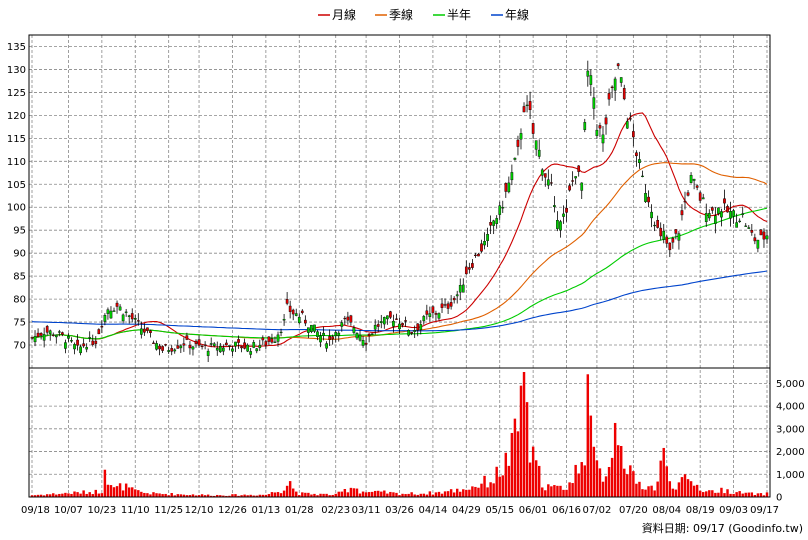 The image size is (808, 540). What do you see at coordinates (135, 510) in the screenshot?
I see `date-tick-label: 11/10` at bounding box center [135, 510].